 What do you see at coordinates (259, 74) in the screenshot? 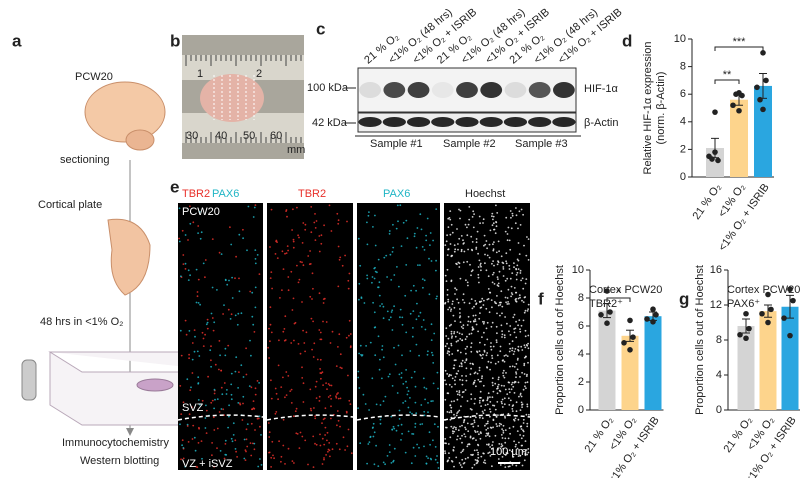
I see `ruler-label: 2` at bounding box center [259, 74].